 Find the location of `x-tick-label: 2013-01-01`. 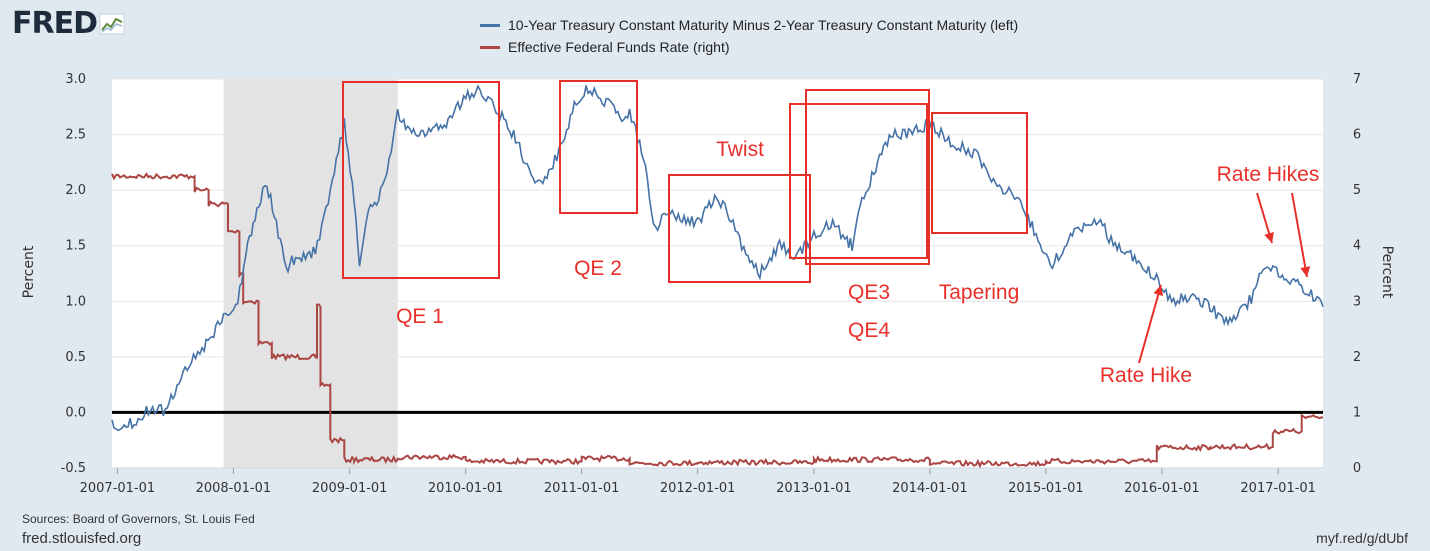

x-tick-label: 2013-01-01 is located at coordinates (814, 488).